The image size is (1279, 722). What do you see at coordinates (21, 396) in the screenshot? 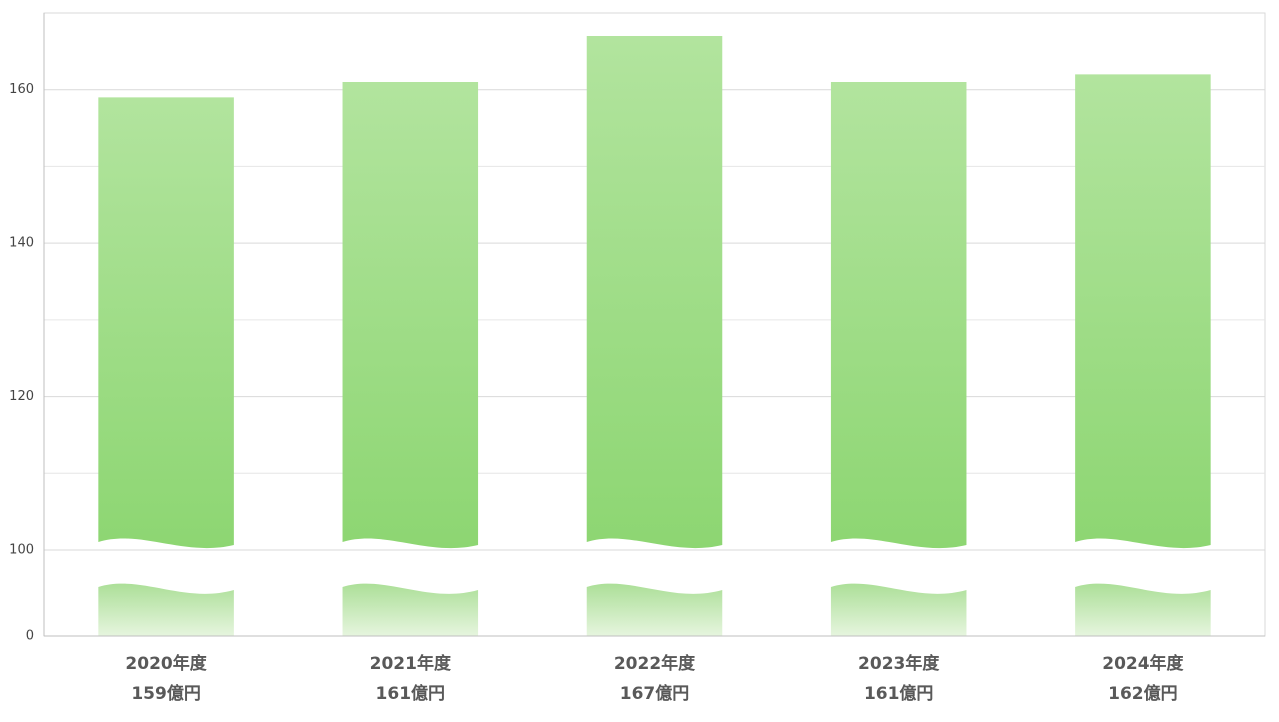
I see `y-tick-label: 120` at bounding box center [21, 396].